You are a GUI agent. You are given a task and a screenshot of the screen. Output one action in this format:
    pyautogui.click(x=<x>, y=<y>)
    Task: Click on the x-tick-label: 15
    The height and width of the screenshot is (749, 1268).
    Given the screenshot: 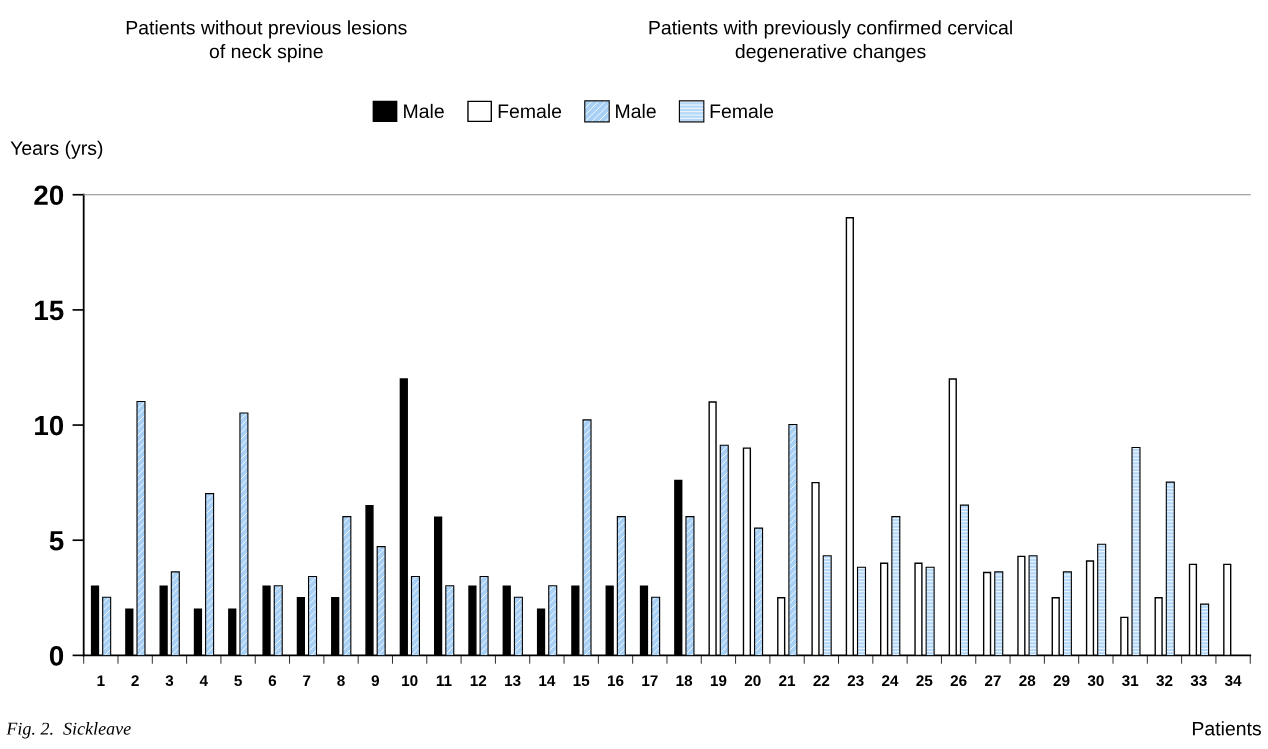 What is the action you would take?
    pyautogui.click(x=581, y=681)
    